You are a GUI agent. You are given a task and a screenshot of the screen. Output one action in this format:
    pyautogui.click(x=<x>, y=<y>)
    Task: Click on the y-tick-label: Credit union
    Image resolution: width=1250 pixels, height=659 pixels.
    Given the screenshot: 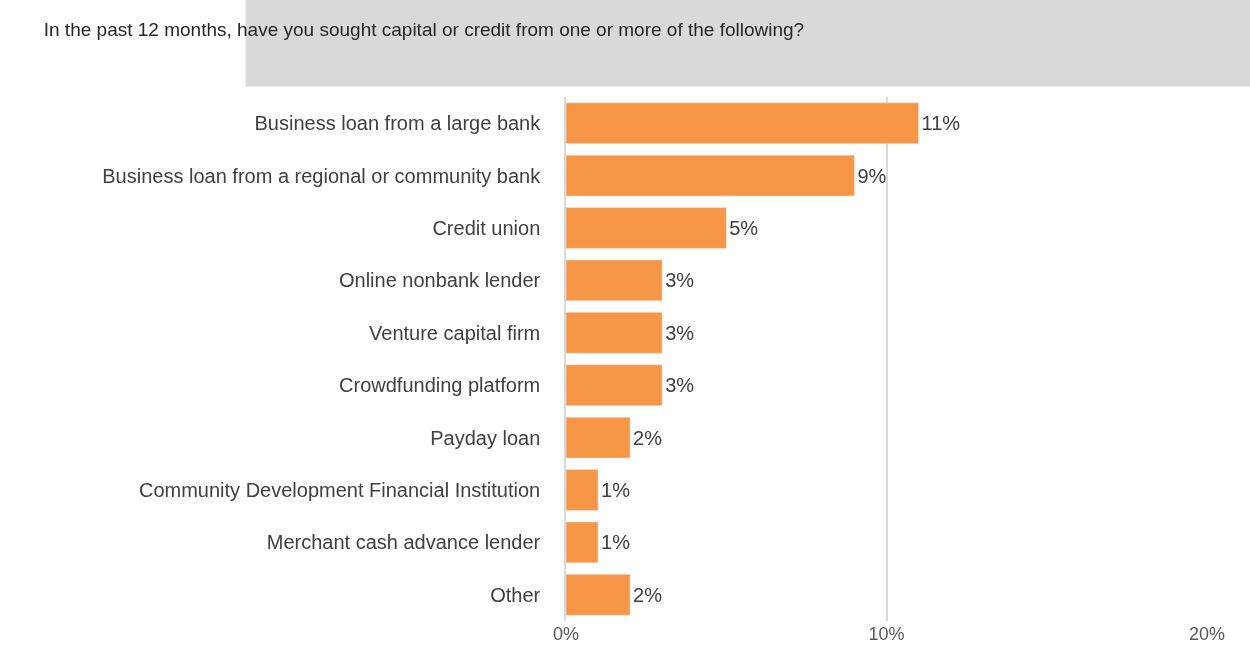 What is the action you would take?
    pyautogui.click(x=486, y=228)
    